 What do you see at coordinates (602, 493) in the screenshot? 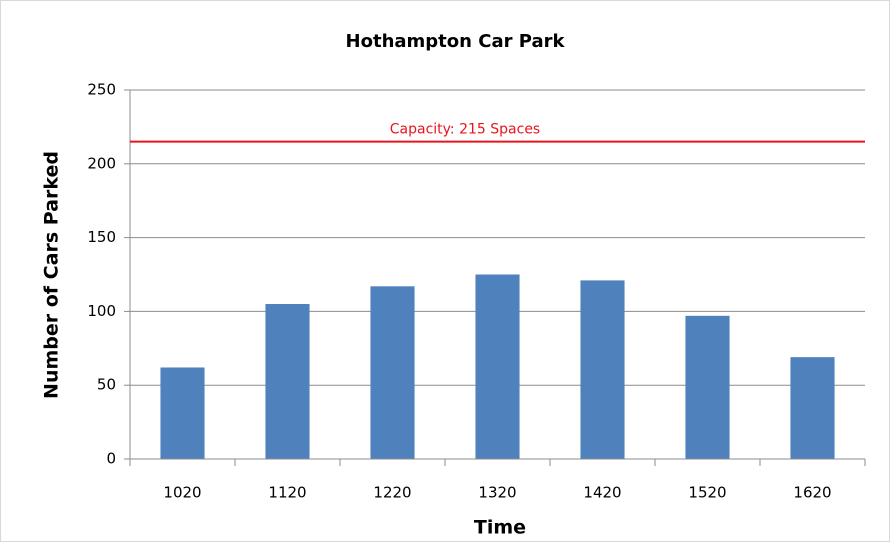
I see `x-tick-label: 1420` at bounding box center [602, 493].